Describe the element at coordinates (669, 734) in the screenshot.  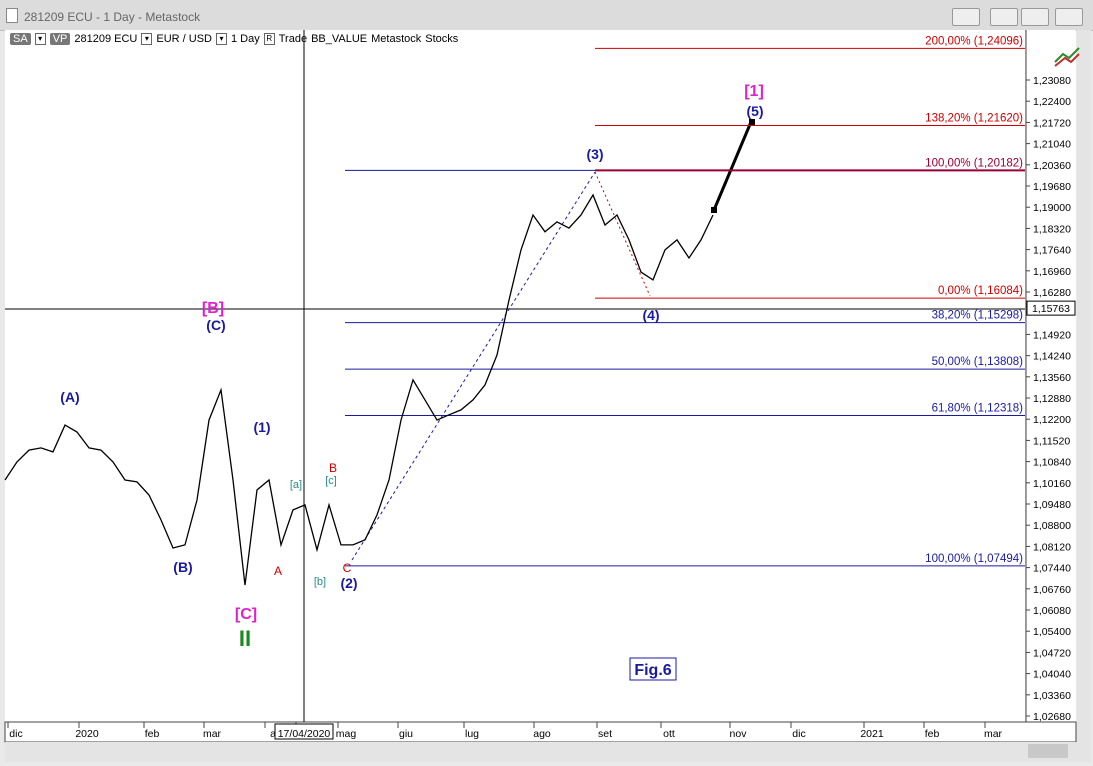
I see `x-tick-label: ott` at that location.